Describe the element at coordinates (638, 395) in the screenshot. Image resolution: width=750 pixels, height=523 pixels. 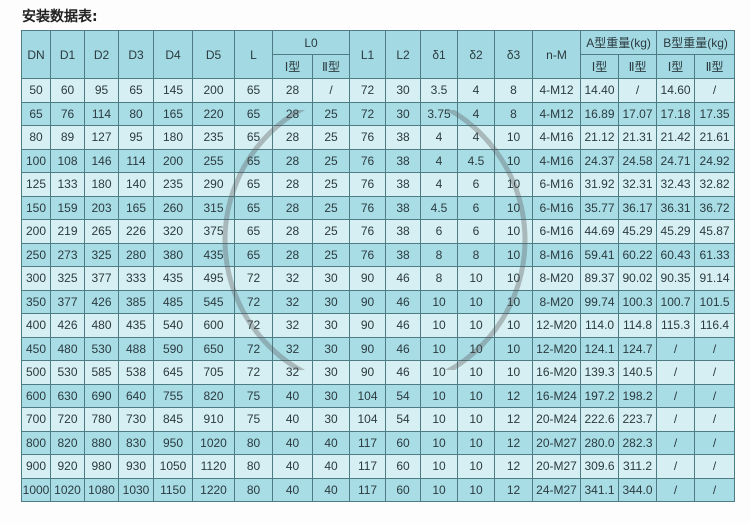
I see `table-cell: 198.2` at that location.